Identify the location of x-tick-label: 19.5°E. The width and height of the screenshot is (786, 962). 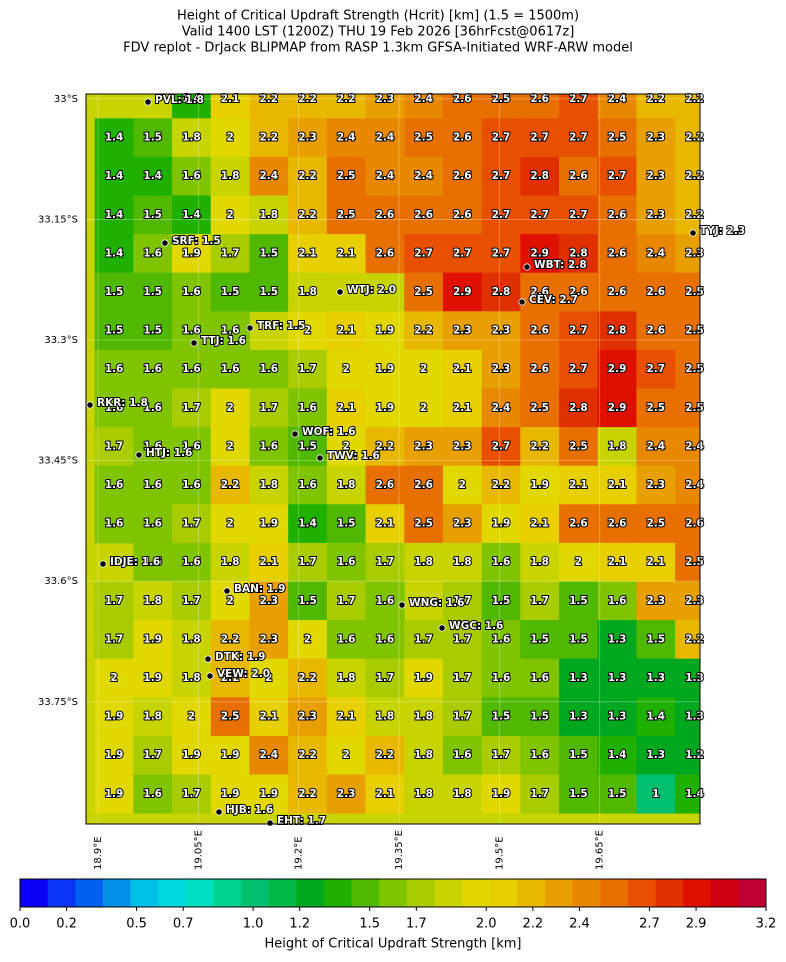
(499, 853).